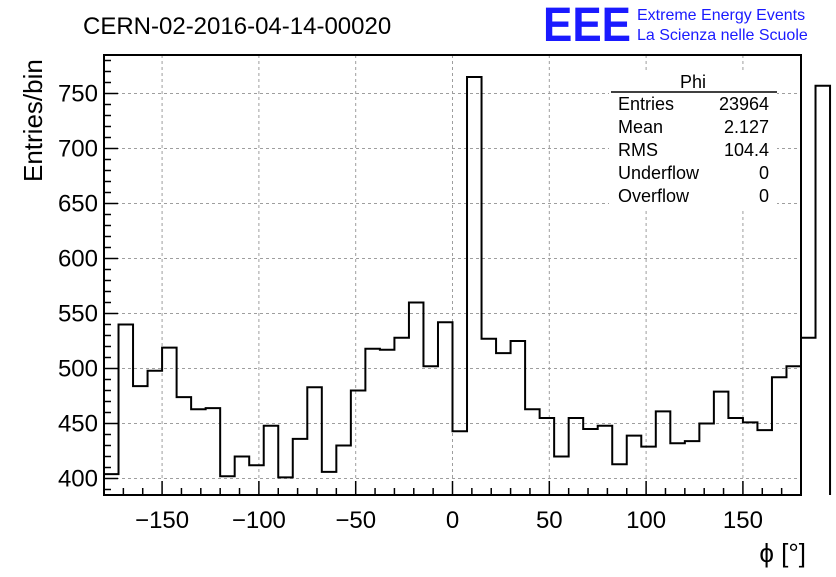 The width and height of the screenshot is (836, 577). Describe the element at coordinates (638, 150) in the screenshot. I see `stats-label: RMS` at that location.